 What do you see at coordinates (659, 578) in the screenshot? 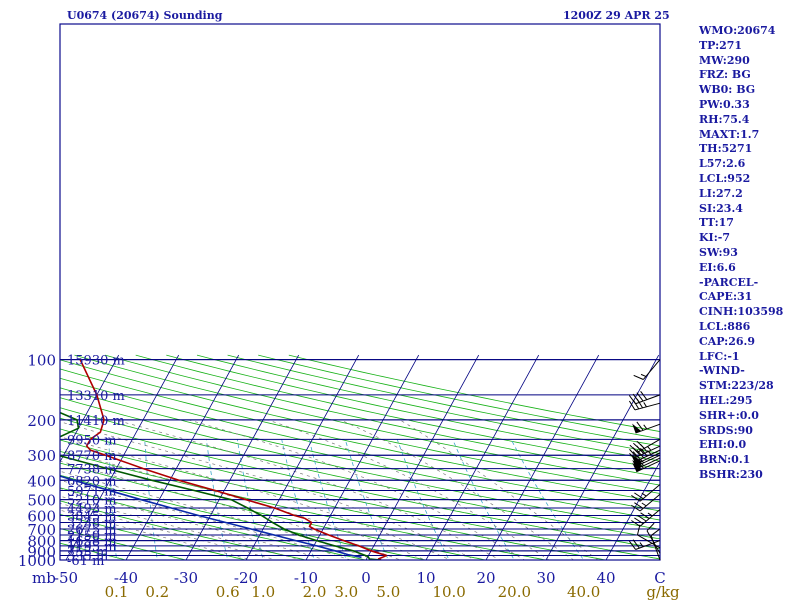
I see `temperature-axis-label: C` at bounding box center [659, 578].